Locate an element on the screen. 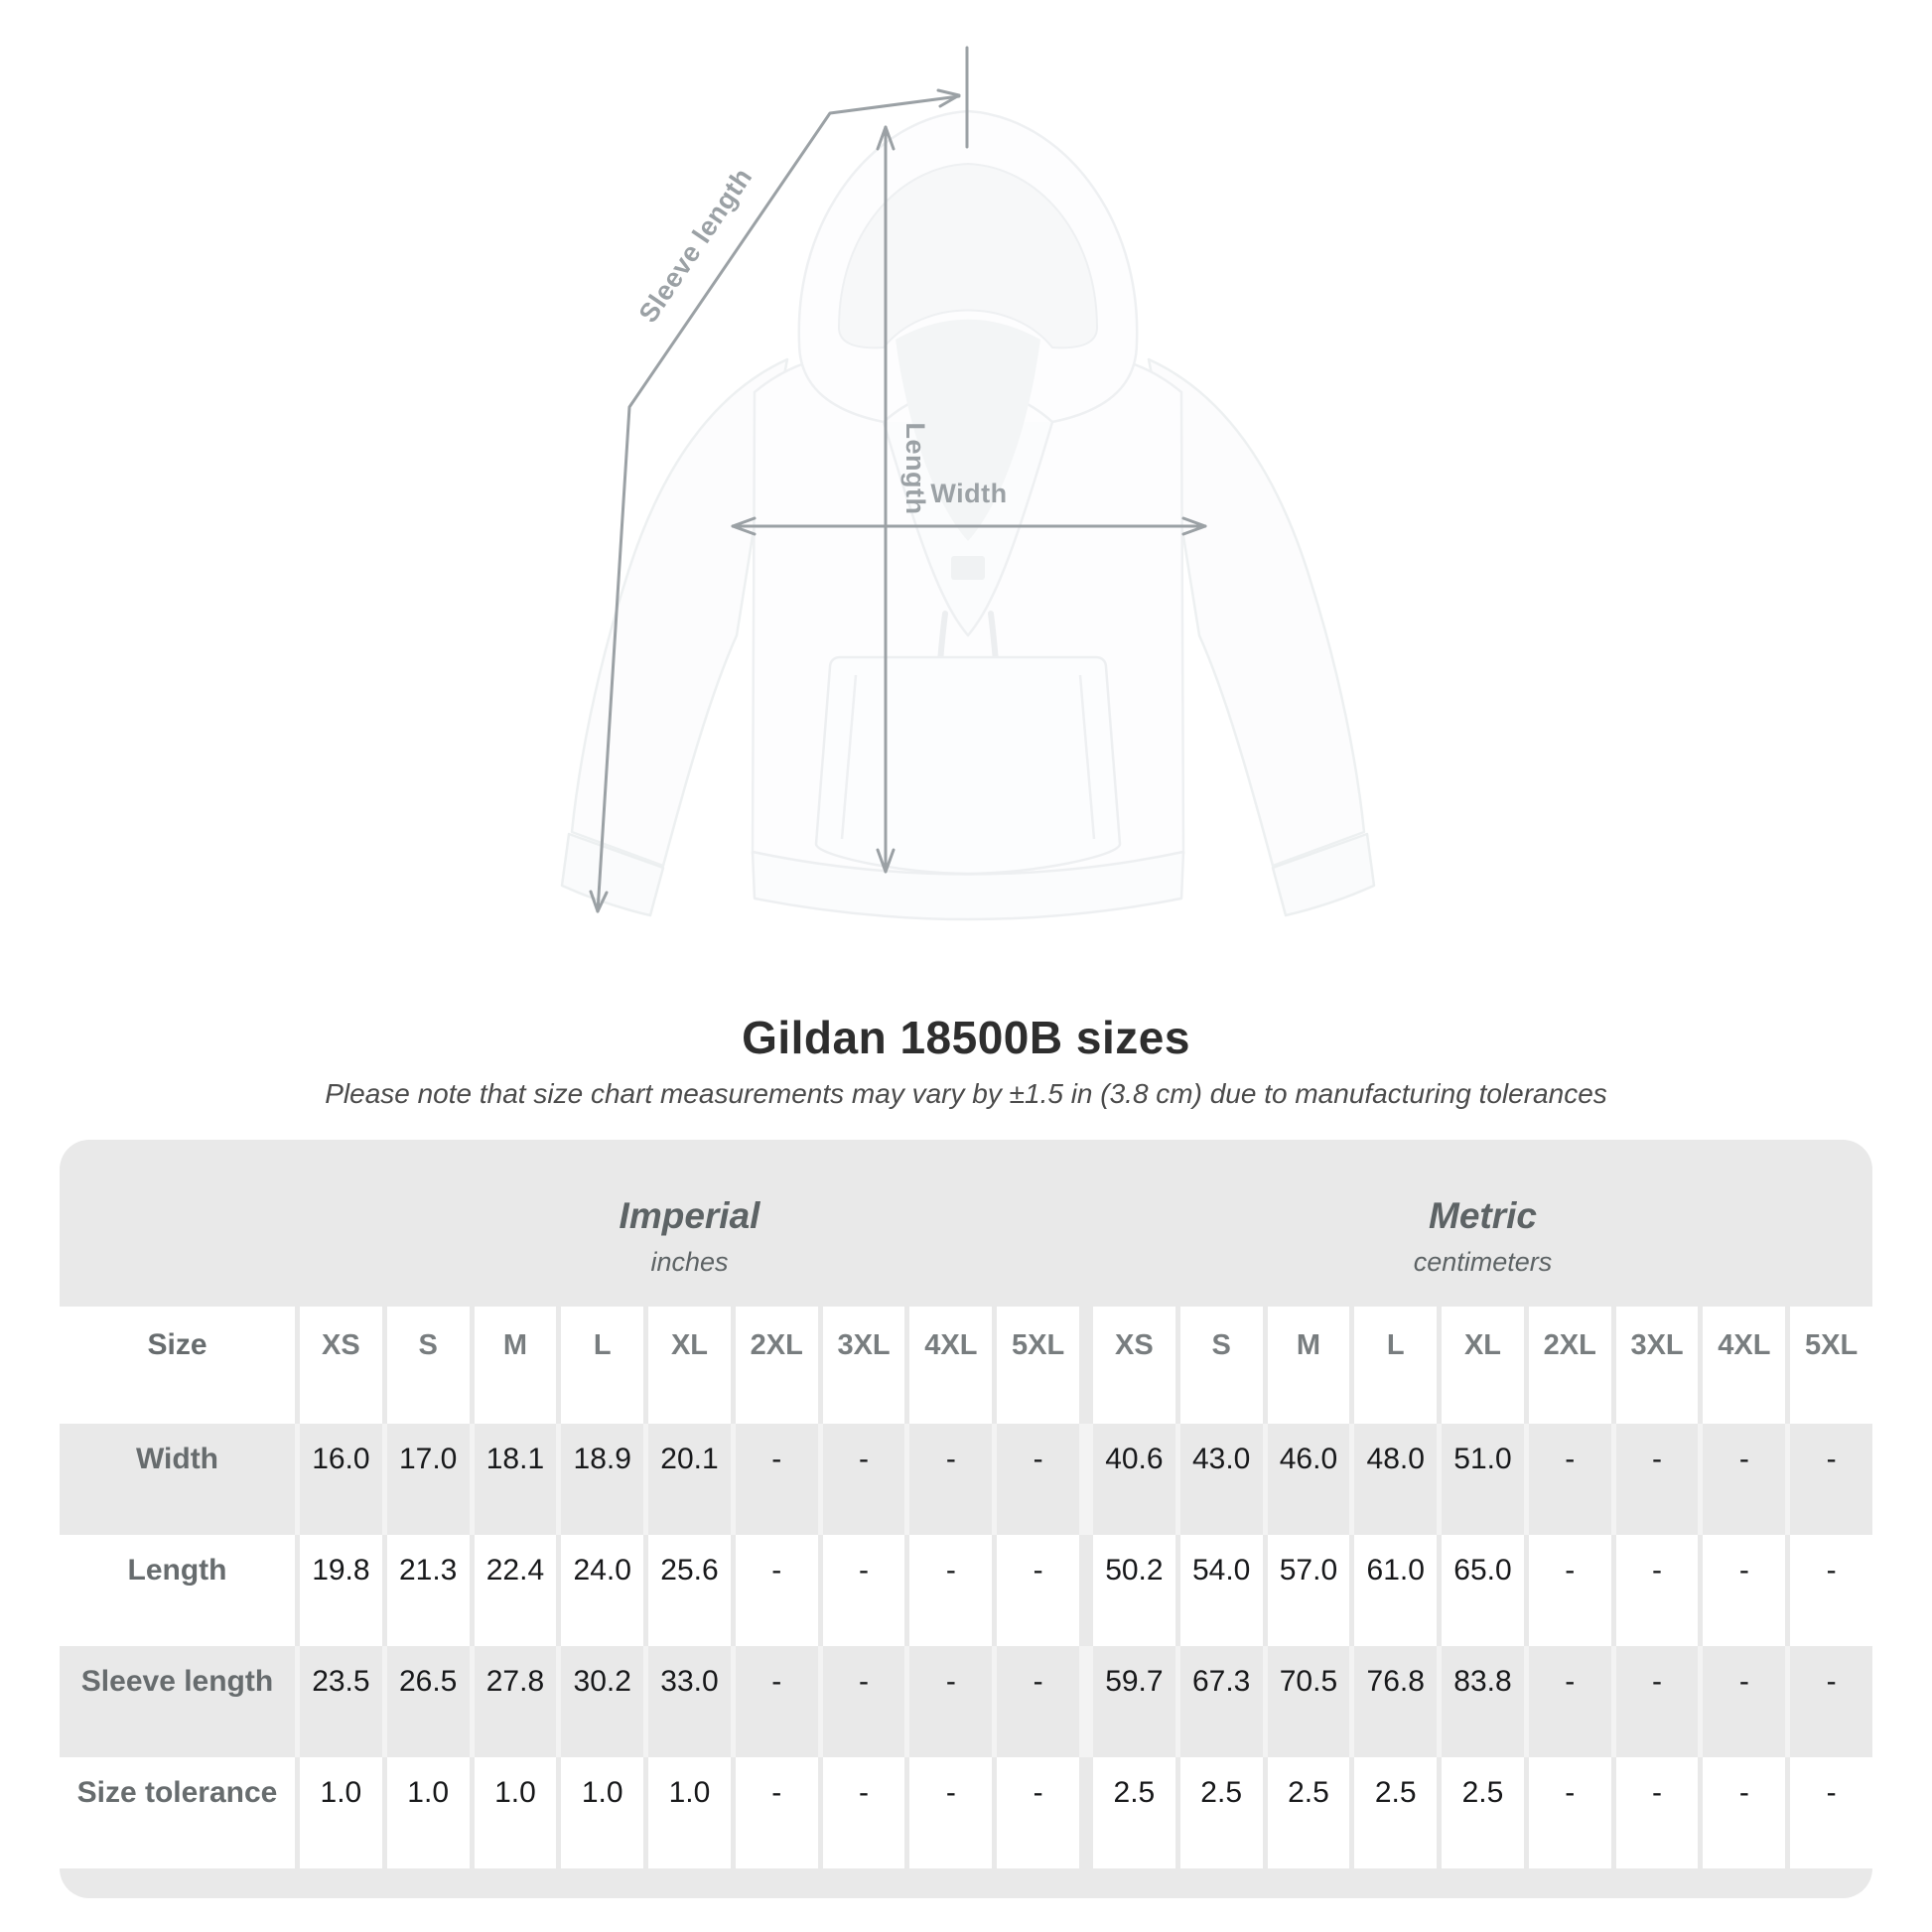 Image resolution: width=1932 pixels, height=1932 pixels. value-cell: 48.0 is located at coordinates (1396, 1480).